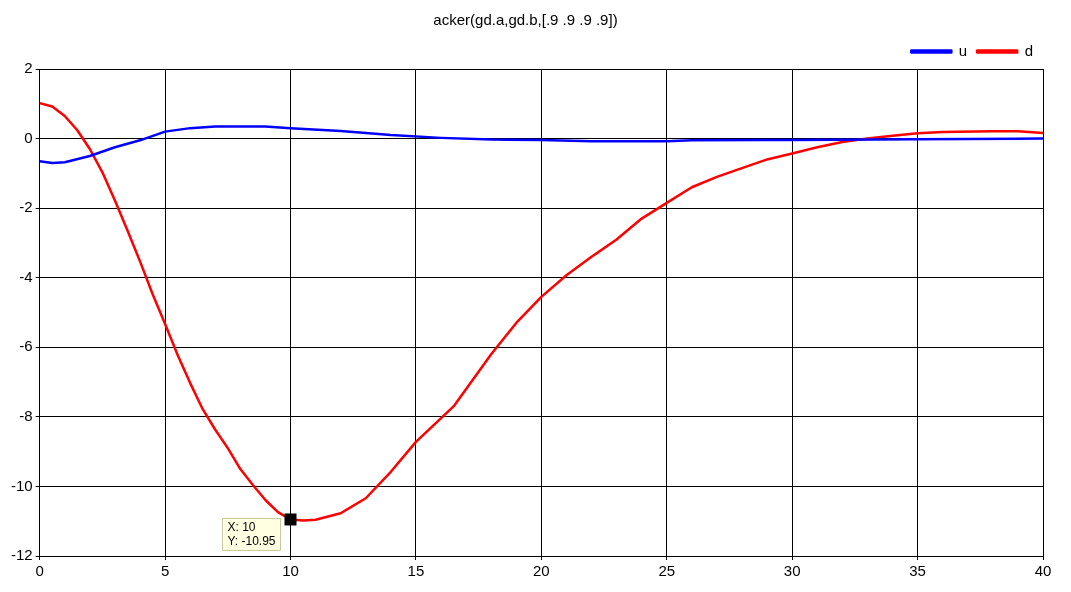  Describe the element at coordinates (290, 571) in the screenshot. I see `x-tick-label: 10` at that location.